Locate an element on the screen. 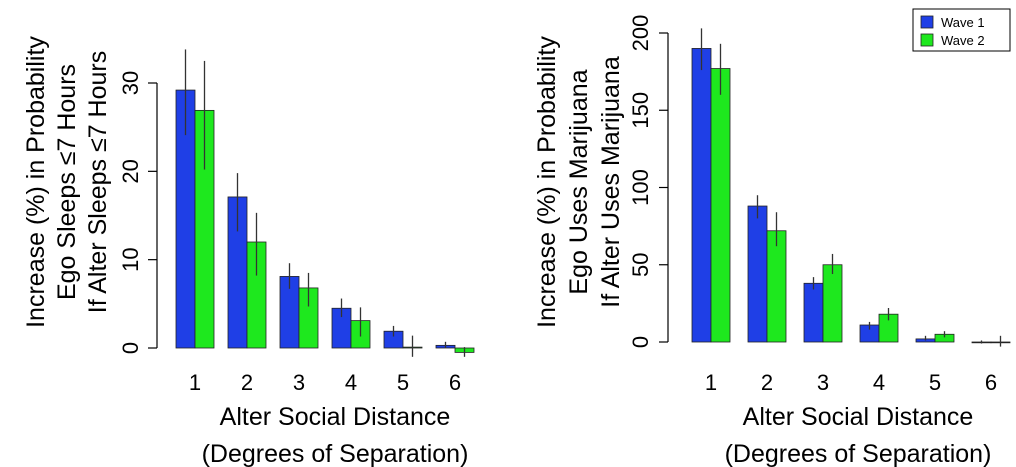 The height and width of the screenshot is (467, 1016). y-tick-label: 150 is located at coordinates (640, 110).